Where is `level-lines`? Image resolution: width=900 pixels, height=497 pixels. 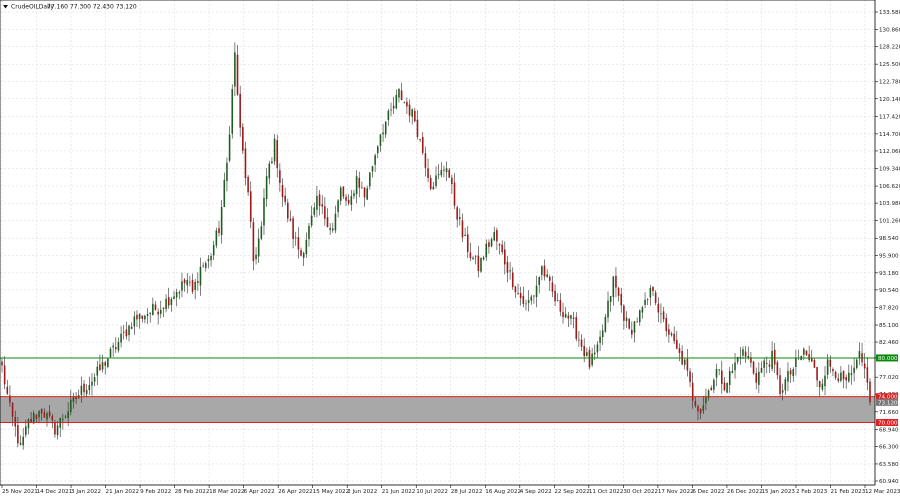 level-lines is located at coordinates (437, 390).